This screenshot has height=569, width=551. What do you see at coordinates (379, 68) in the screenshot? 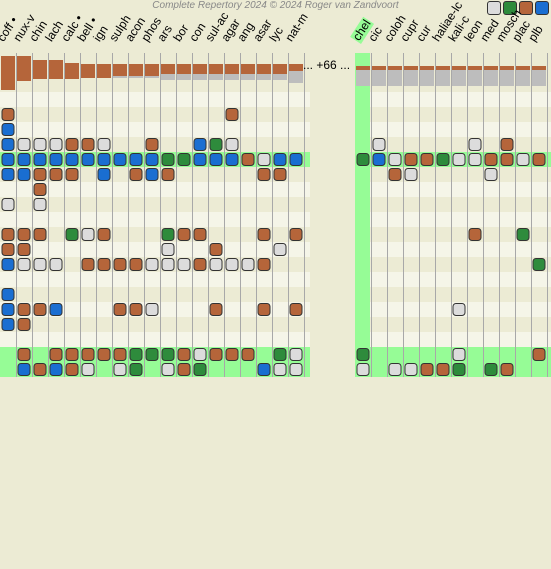
I see `score-bar-right-1-head` at bounding box center [379, 68].